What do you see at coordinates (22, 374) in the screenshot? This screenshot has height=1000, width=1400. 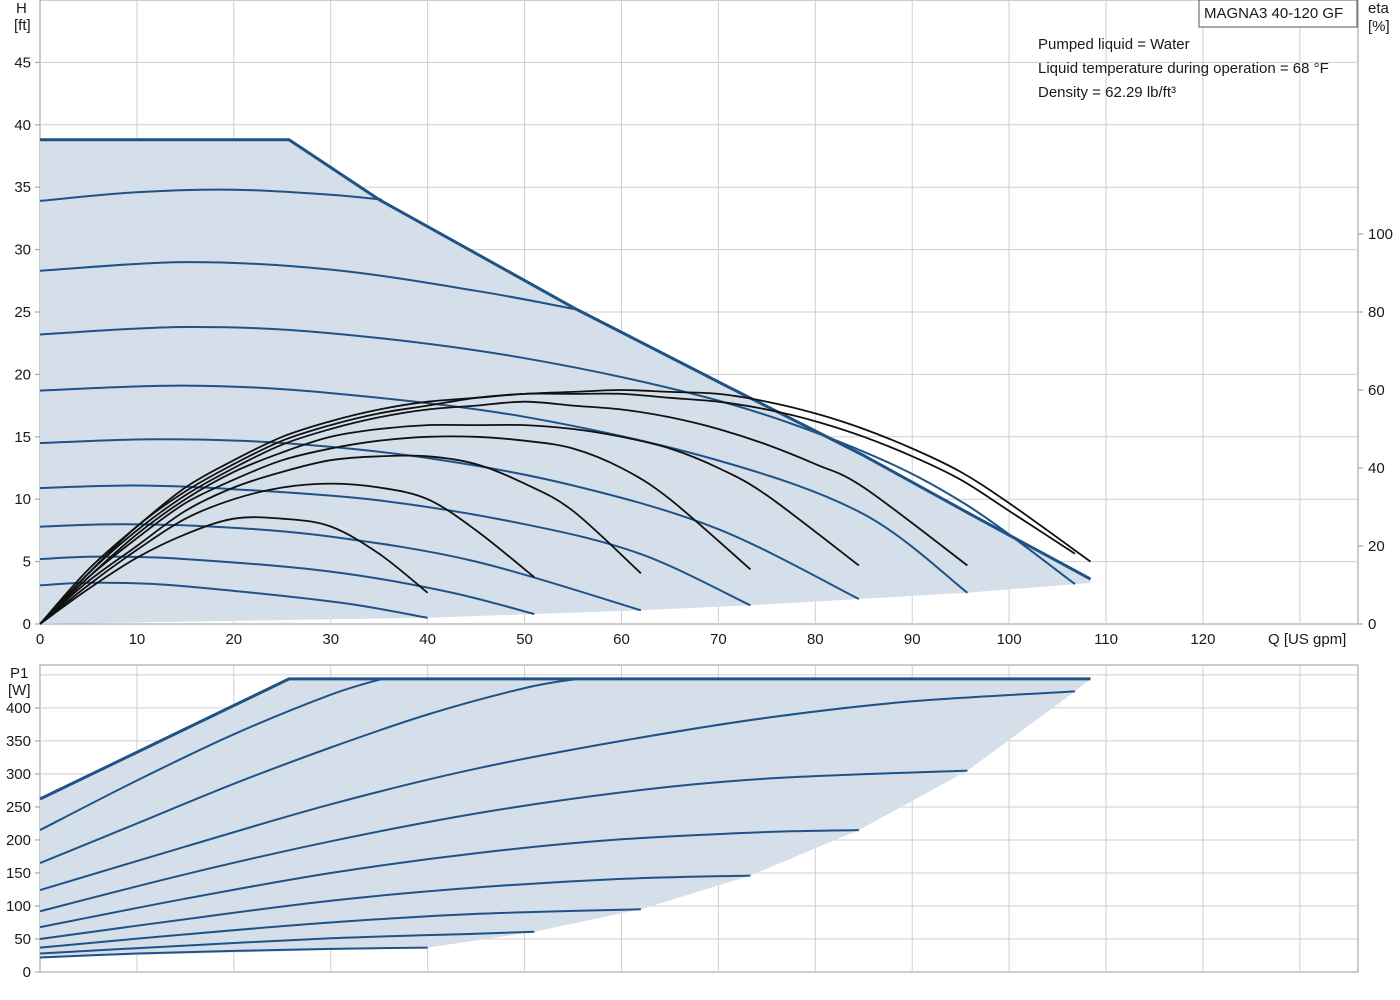 I see `left-tick-label: 20` at bounding box center [22, 374].